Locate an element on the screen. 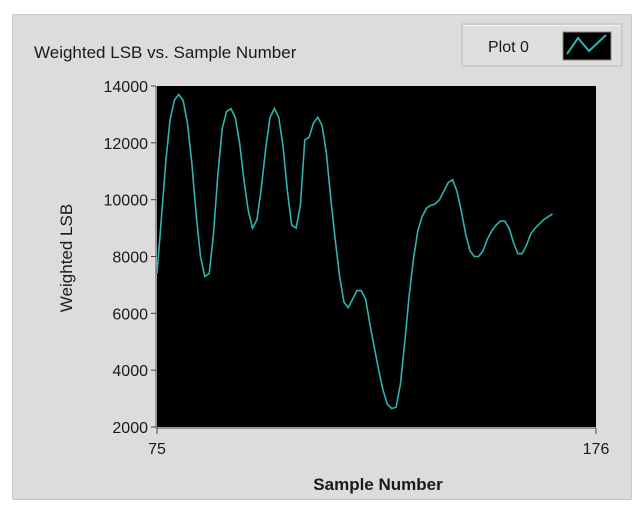 The height and width of the screenshot is (507, 638). x-ticks: 75 176 is located at coordinates (378, 443).